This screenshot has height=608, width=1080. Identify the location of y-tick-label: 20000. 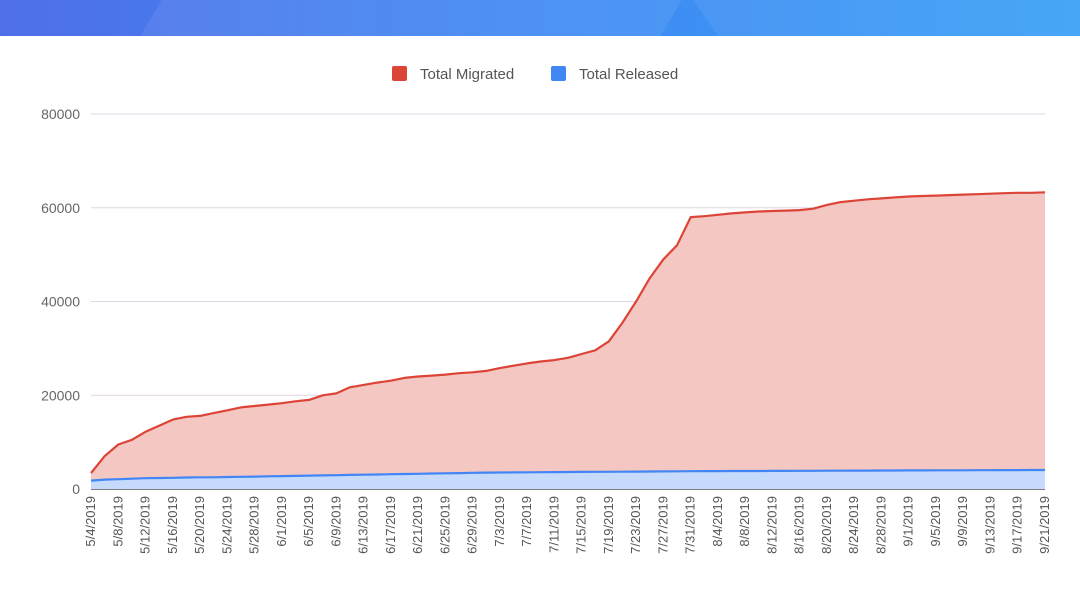
(60, 395).